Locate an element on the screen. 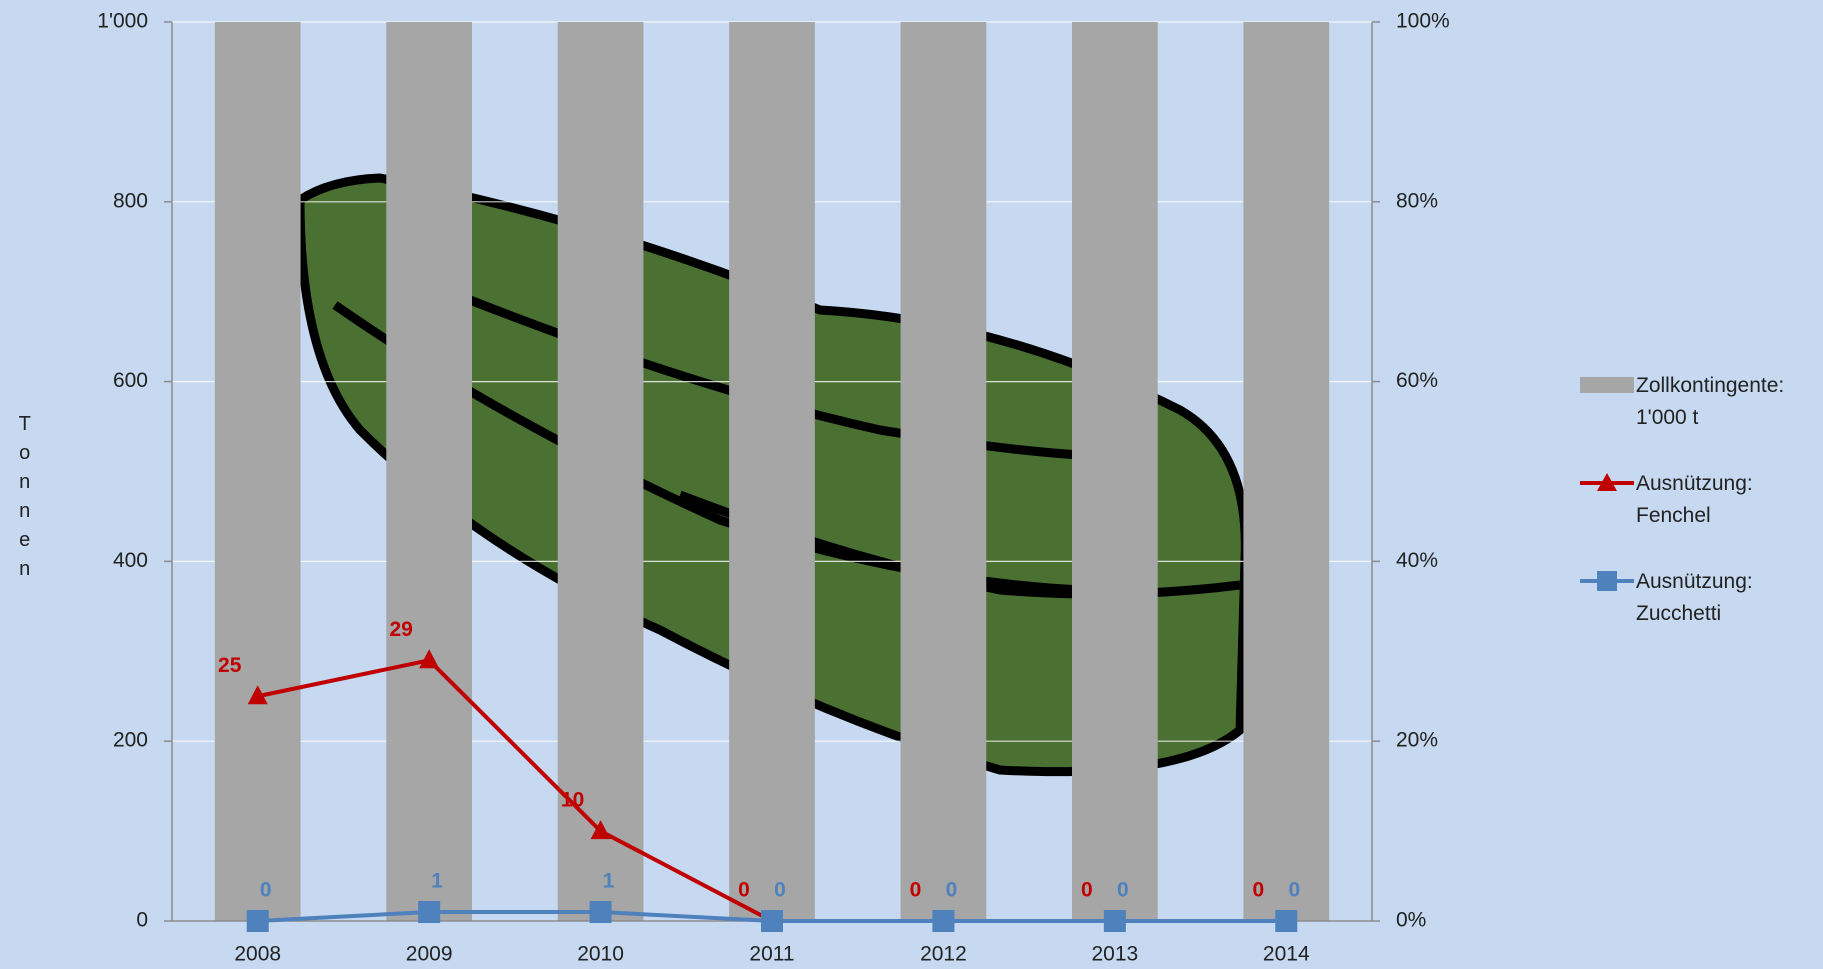 The image size is (1823, 969). legend-swatch-bar is located at coordinates (1607, 385).